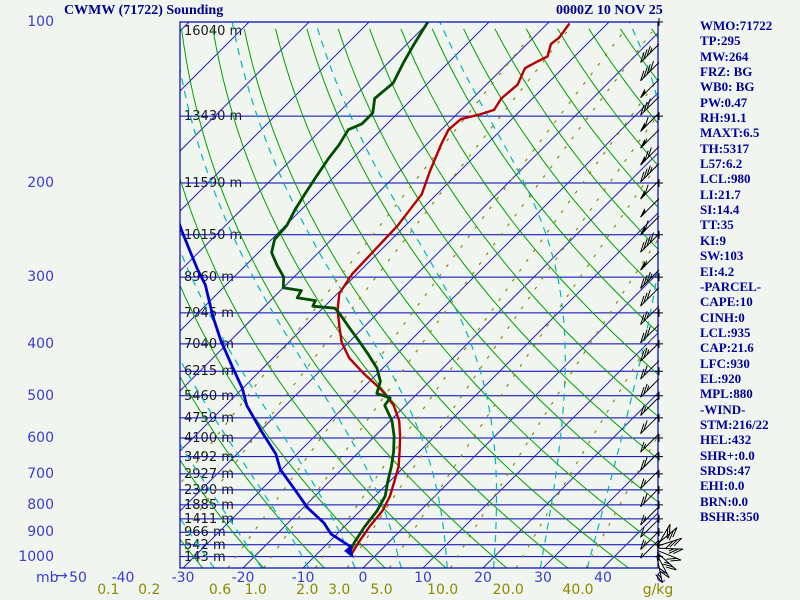 The height and width of the screenshot is (600, 800). Describe the element at coordinates (727, 348) in the screenshot. I see `stats-line: CAP:21.6` at that location.